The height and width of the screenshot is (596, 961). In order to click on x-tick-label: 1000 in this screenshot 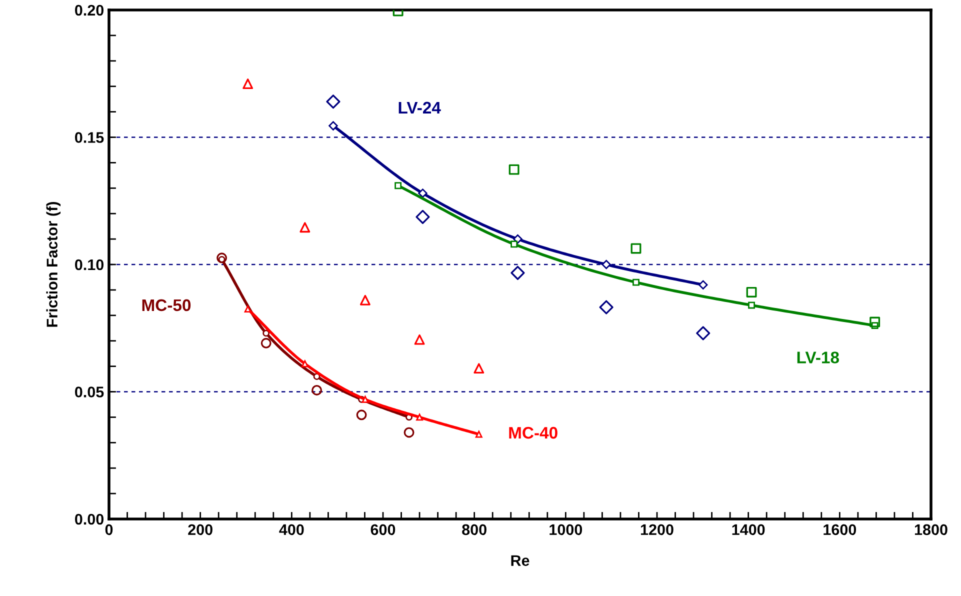, I will do `click(566, 530)`.